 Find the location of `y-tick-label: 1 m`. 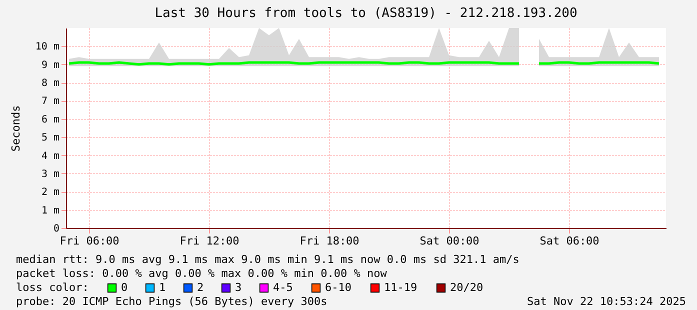

y-tick-label: 1 m is located at coordinates (50, 210).